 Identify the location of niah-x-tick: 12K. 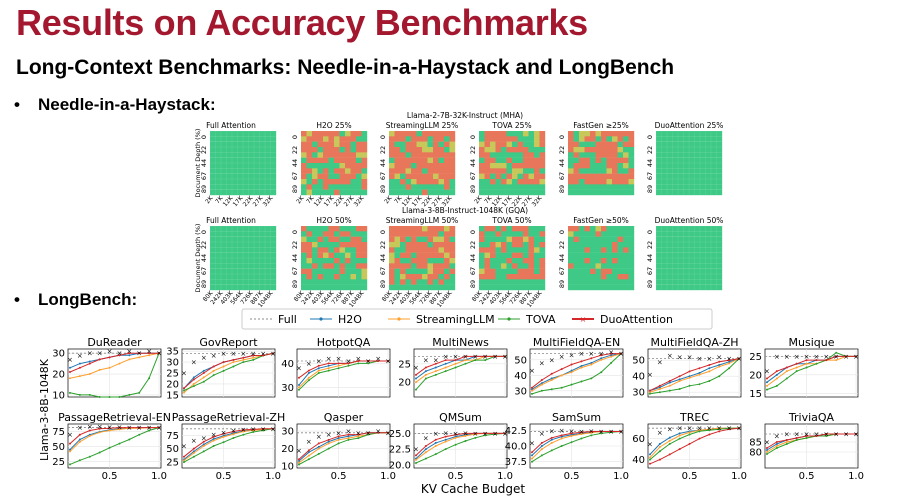
(319, 201).